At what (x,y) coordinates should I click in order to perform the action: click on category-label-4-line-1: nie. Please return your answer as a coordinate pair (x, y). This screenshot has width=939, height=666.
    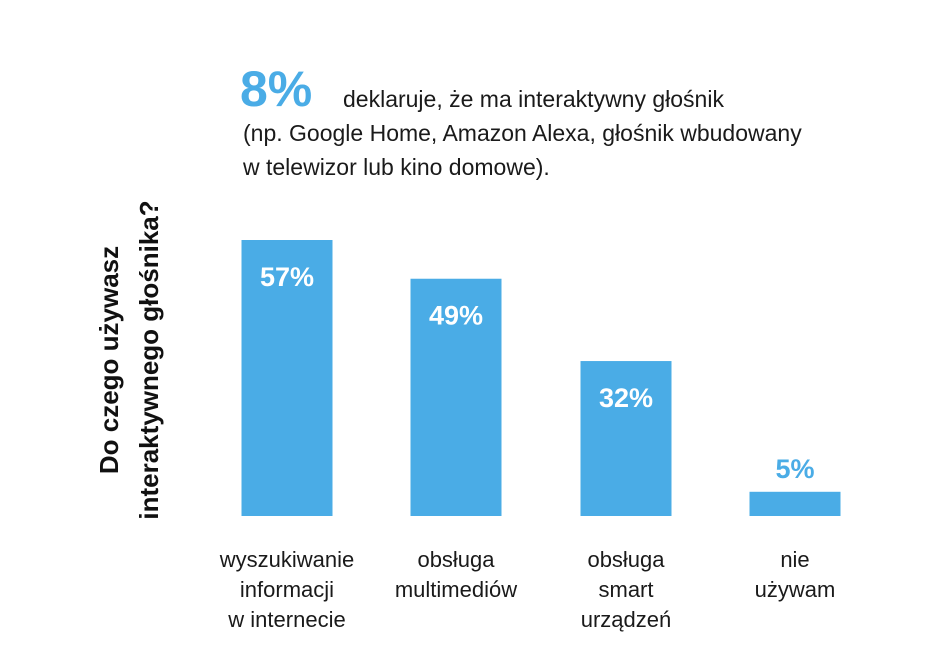
    Looking at the image, I should click on (794, 559).